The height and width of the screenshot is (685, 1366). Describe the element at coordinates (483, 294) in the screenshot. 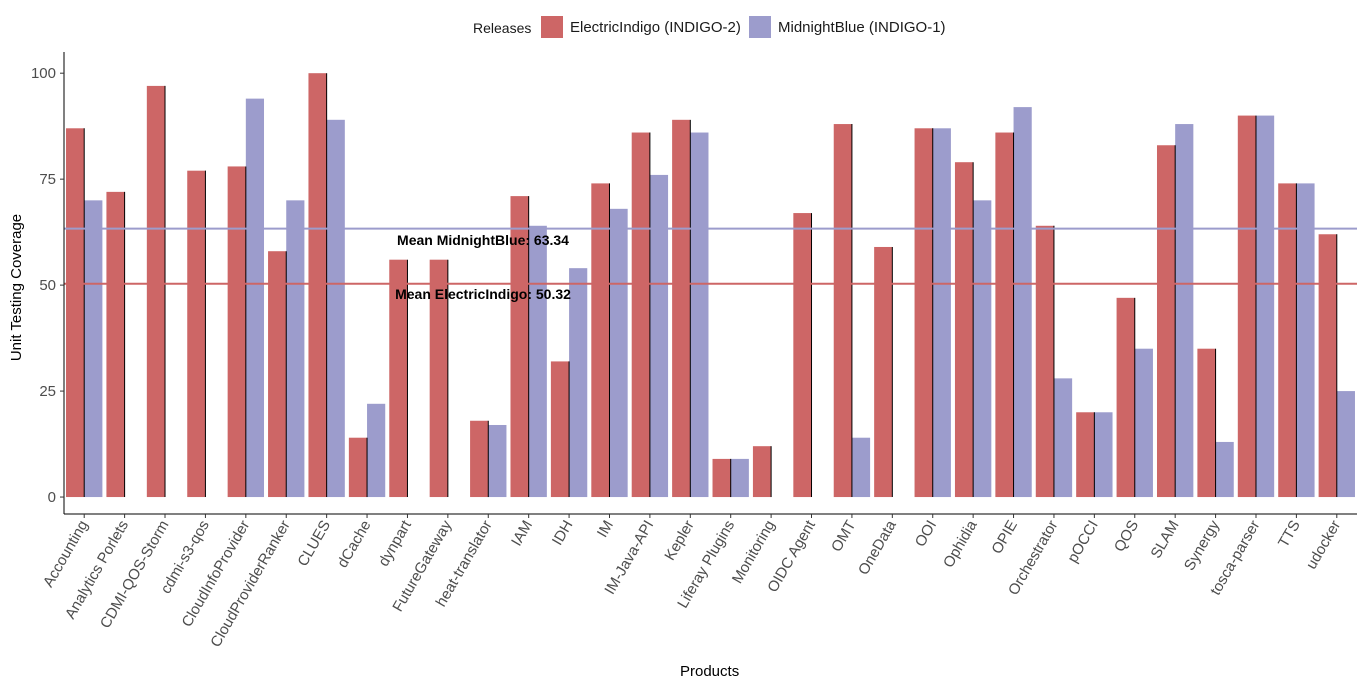

I see `mean-label: Mean ElectricIndigo: 50.32` at that location.